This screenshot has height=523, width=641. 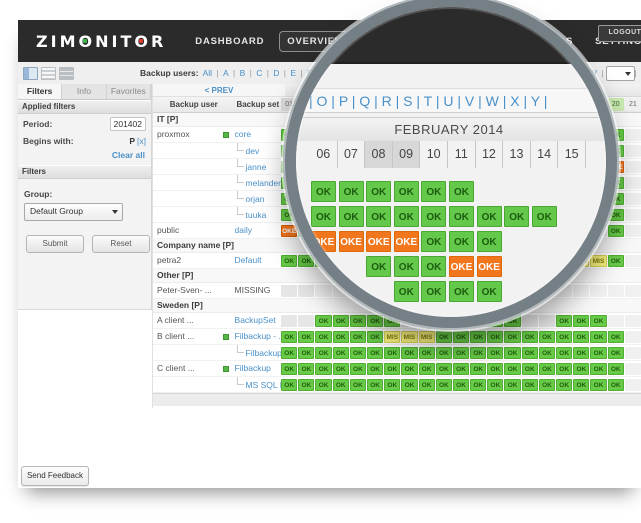 I want to click on backup-set-link: core, so click(x=243, y=134).